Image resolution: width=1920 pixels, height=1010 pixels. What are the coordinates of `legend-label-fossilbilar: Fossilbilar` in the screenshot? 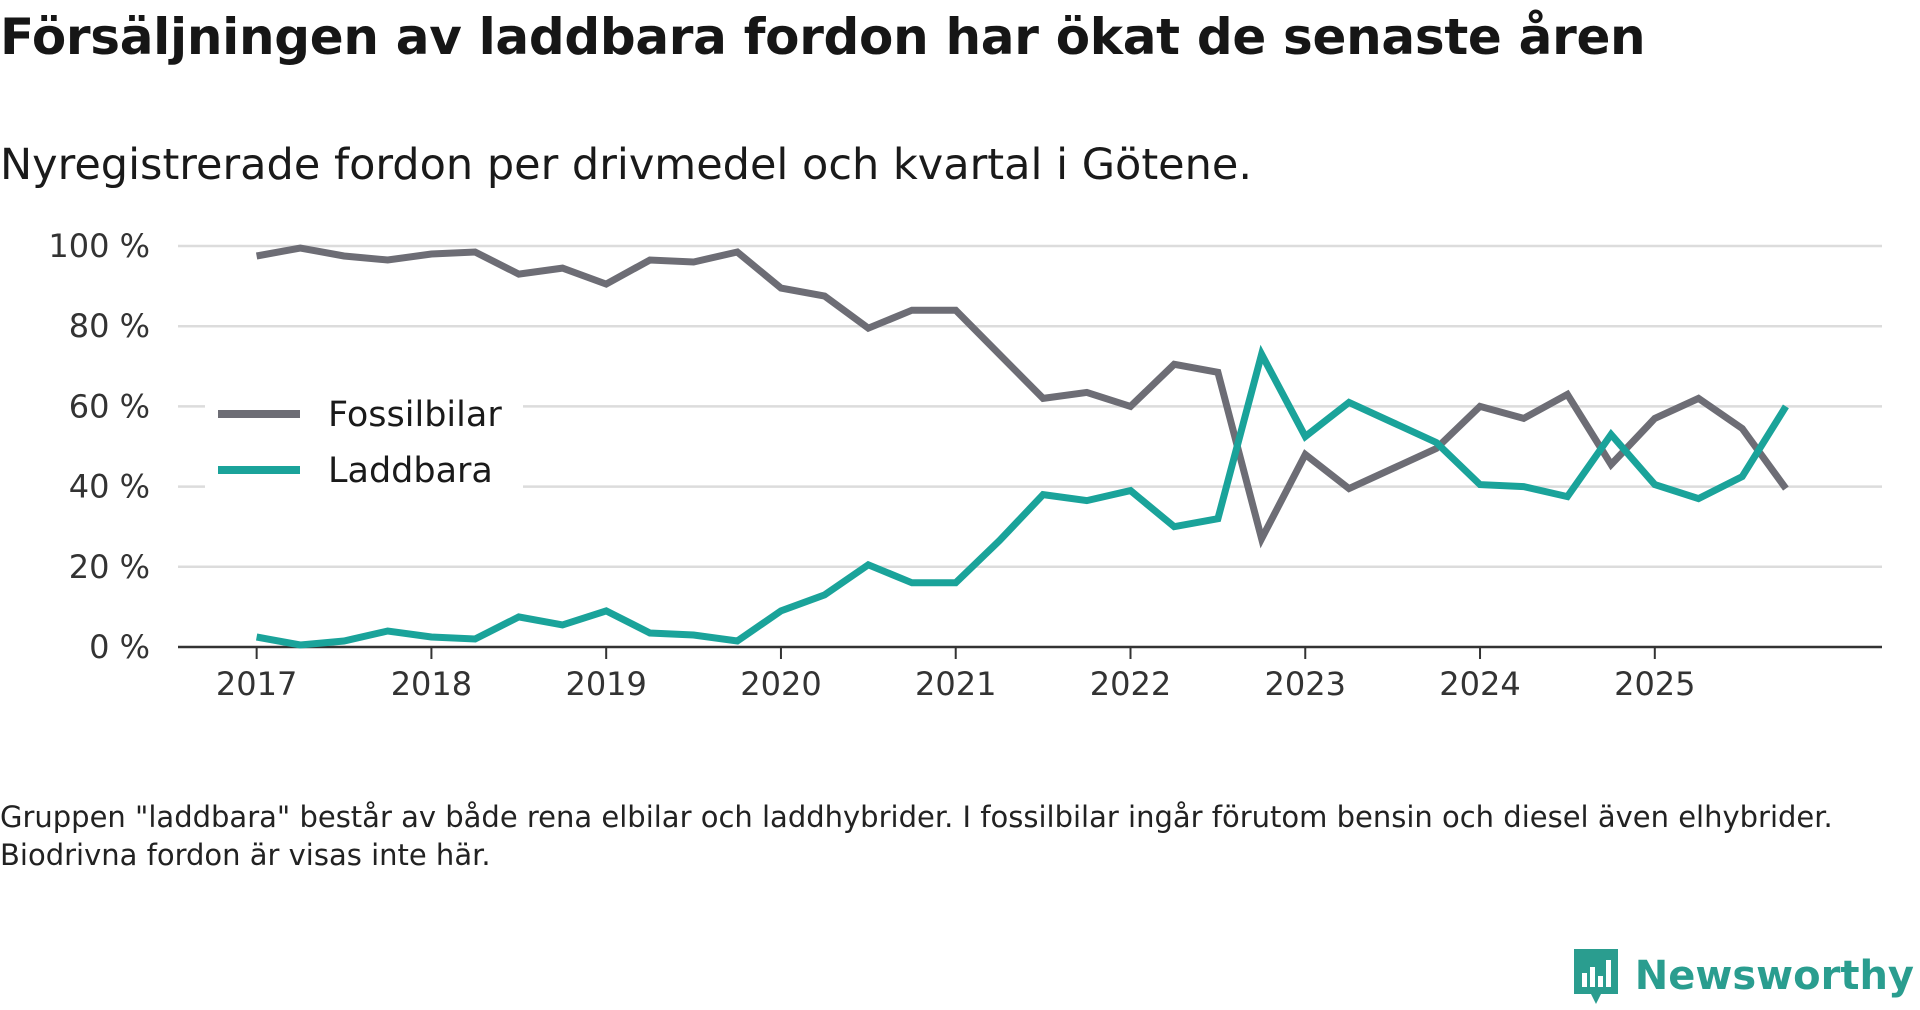 It's located at (415, 415).